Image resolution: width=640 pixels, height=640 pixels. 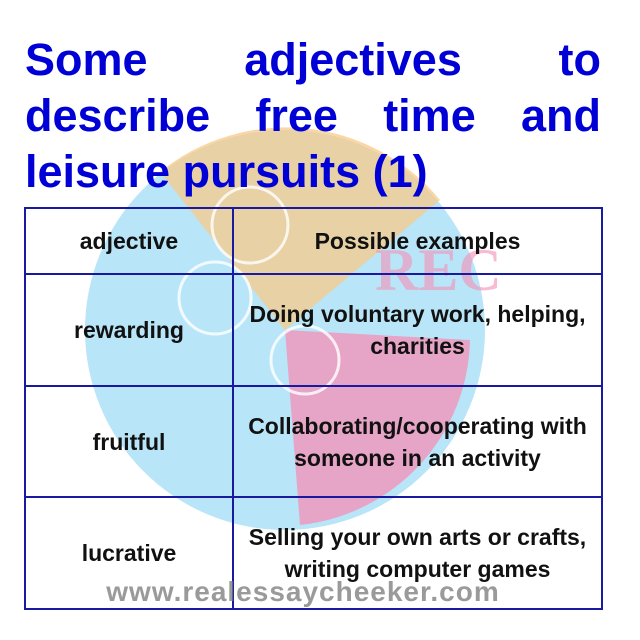 I want to click on table-header-row: adjective Possible examples, so click(x=313, y=241).